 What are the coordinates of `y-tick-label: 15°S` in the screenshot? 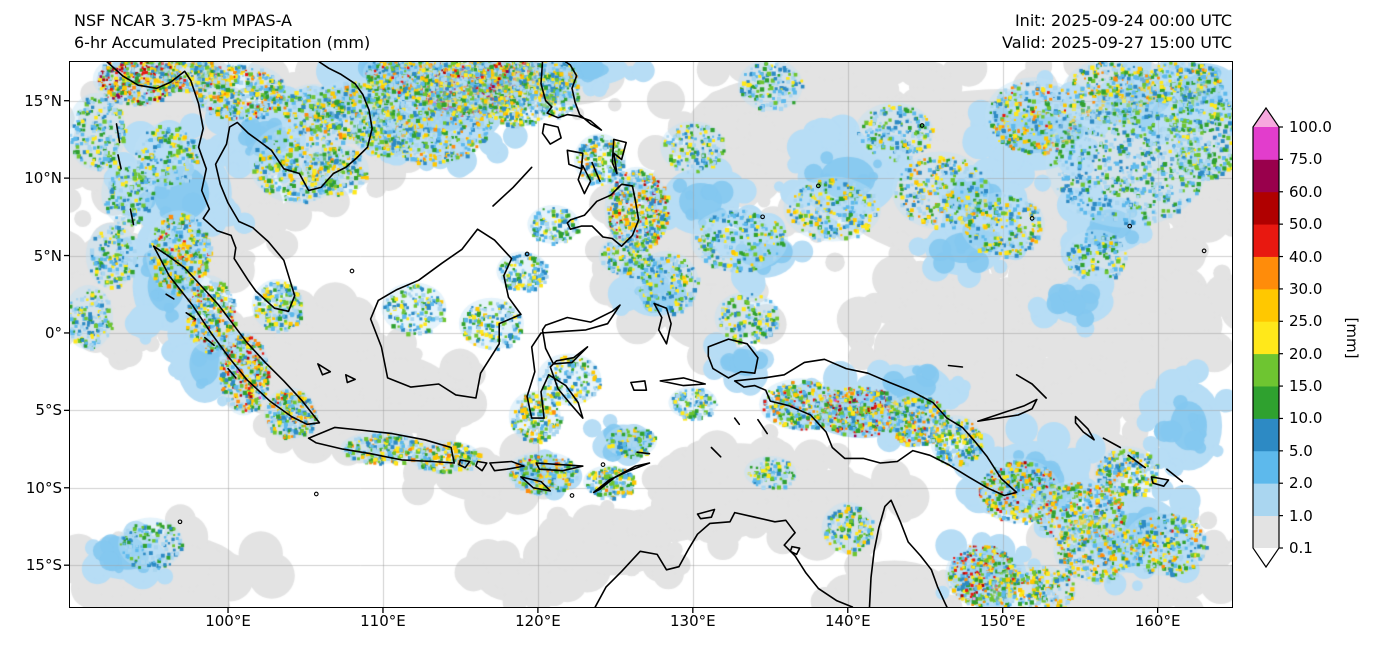 It's located at (43, 565).